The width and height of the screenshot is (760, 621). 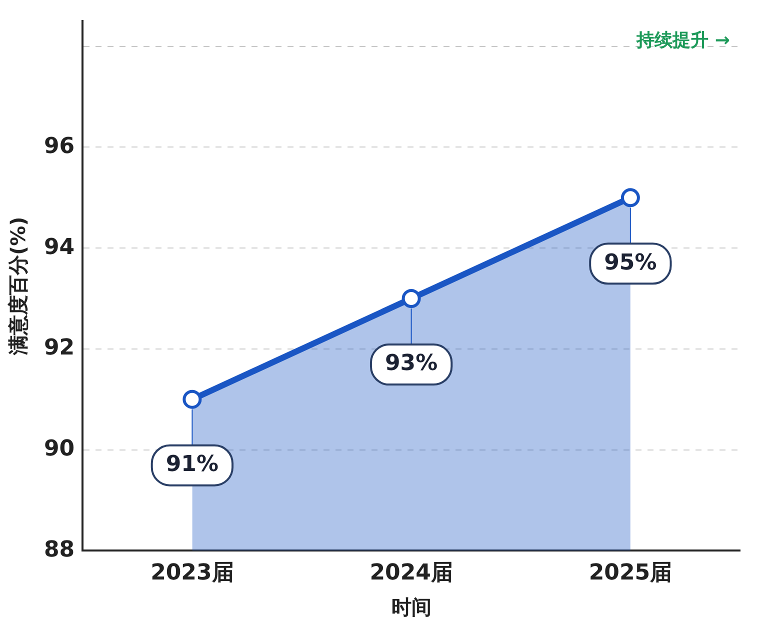 What do you see at coordinates (630, 573) in the screenshot?
I see `x-tick-label: 2025届` at bounding box center [630, 573].